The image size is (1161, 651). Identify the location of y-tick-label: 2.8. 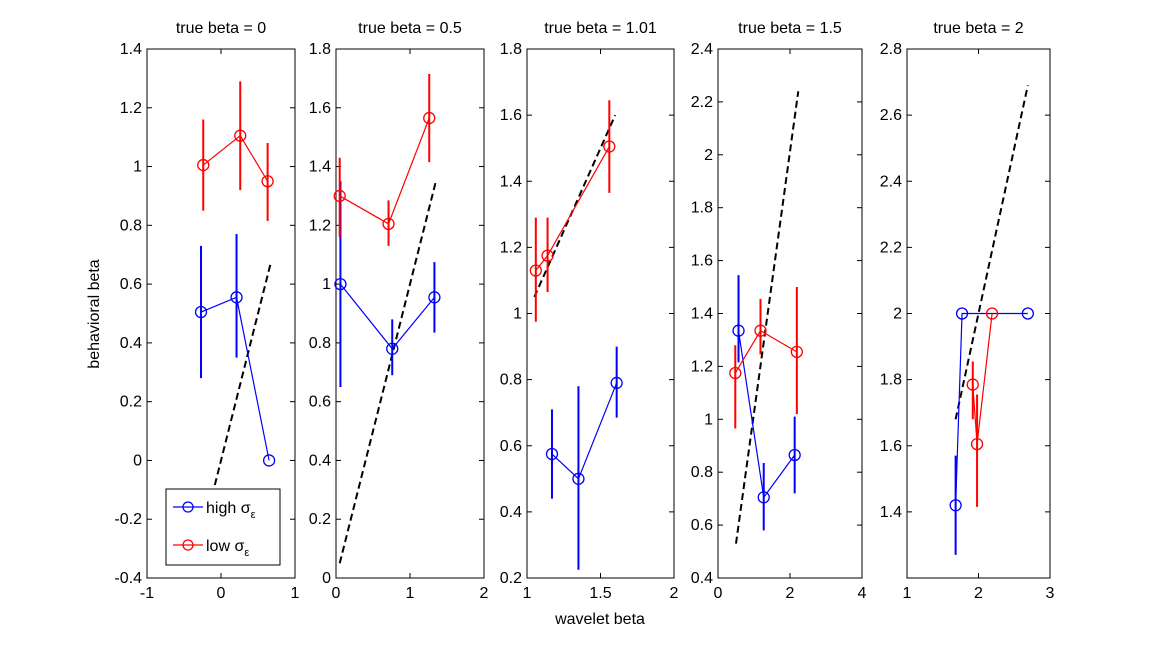
(891, 49).